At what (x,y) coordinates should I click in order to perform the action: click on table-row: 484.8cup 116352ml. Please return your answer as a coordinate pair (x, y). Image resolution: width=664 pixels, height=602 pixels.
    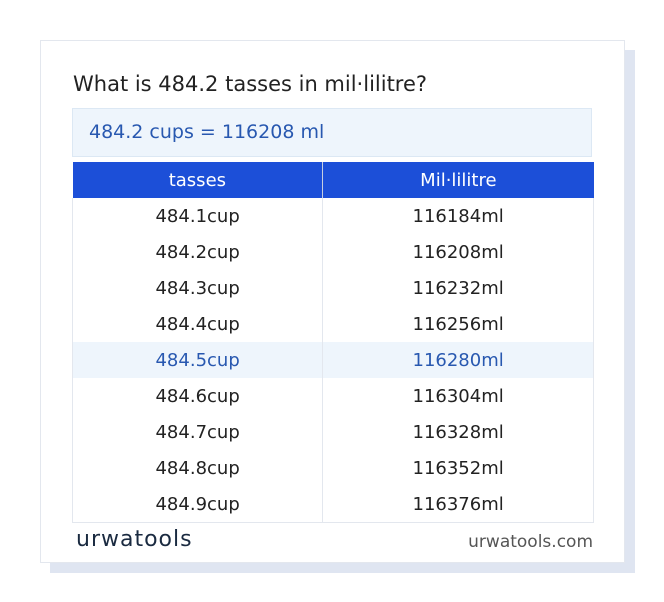
    Looking at the image, I should click on (332, 468).